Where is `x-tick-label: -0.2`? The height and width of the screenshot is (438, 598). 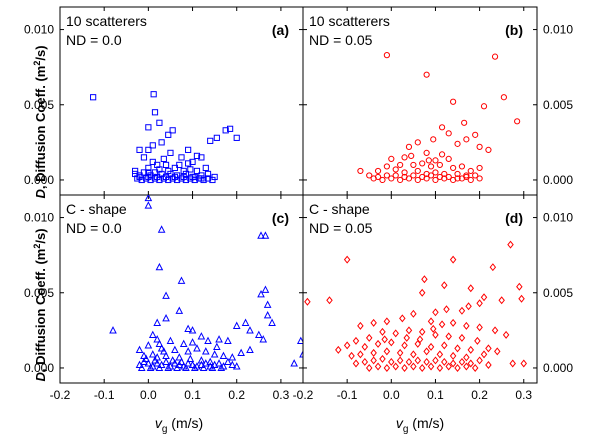 x-tick-label: -0.2 is located at coordinates (303, 395).